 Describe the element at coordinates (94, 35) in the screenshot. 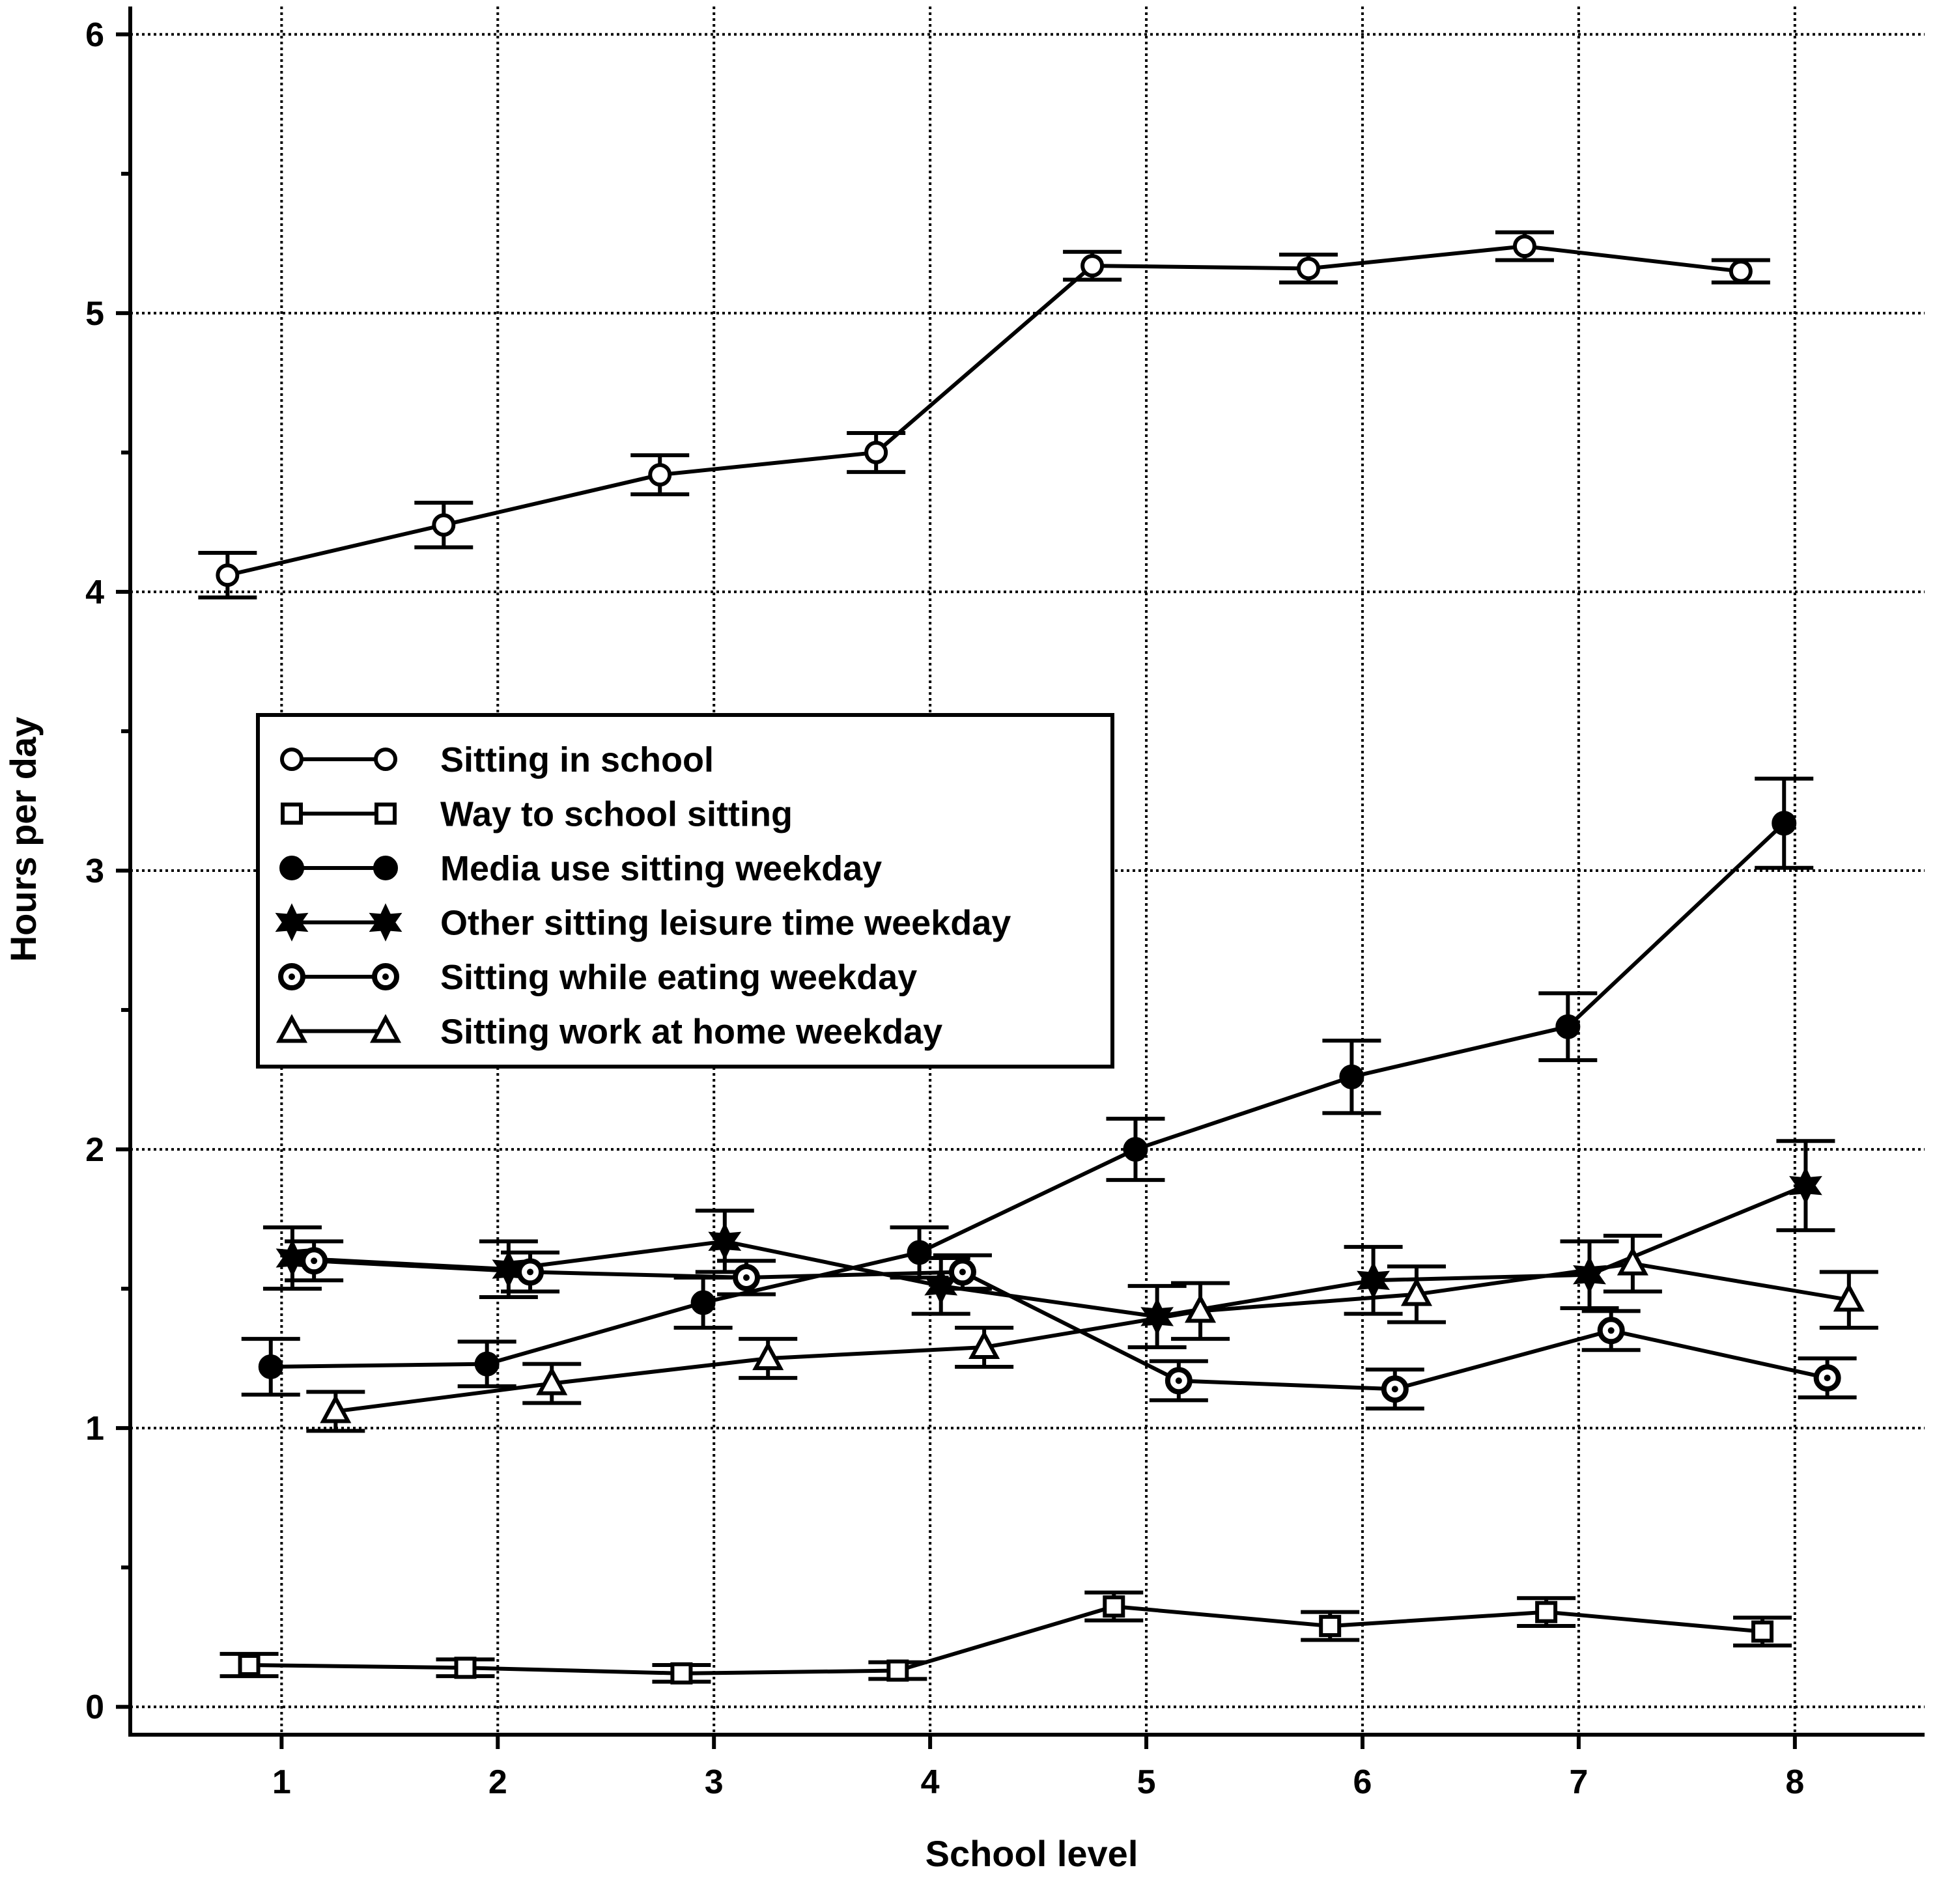

I see `y-tick-label-6: 6` at that location.